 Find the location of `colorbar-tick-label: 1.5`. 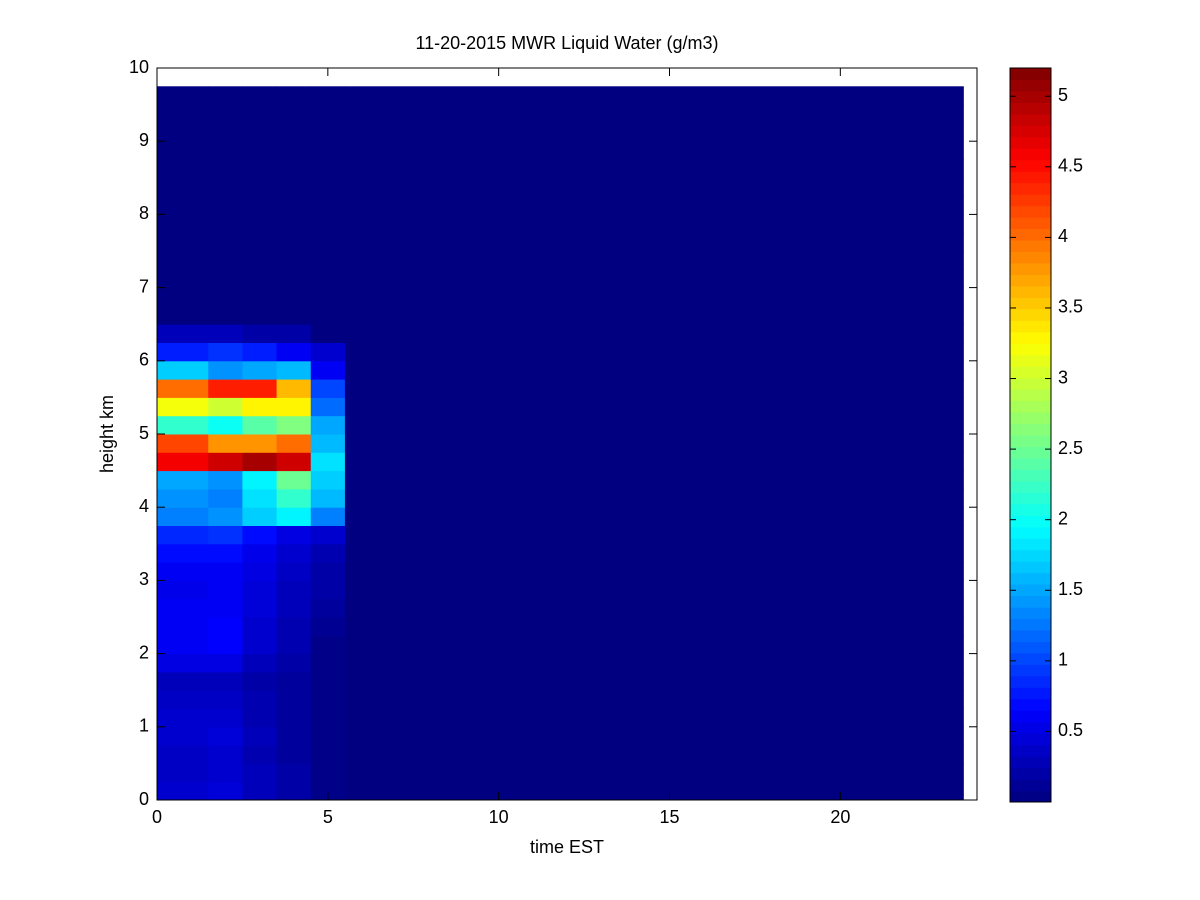

colorbar-tick-label: 1.5 is located at coordinates (1070, 589).